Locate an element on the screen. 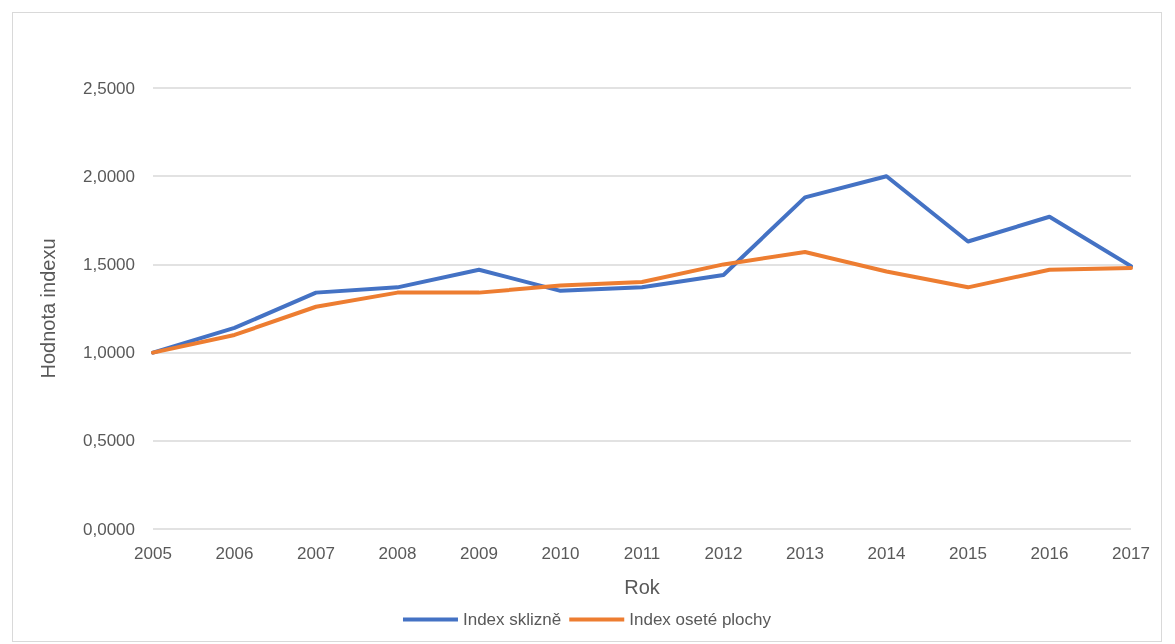 This screenshot has height=644, width=1175. y-tick-label: 0,0000 is located at coordinates (109, 529).